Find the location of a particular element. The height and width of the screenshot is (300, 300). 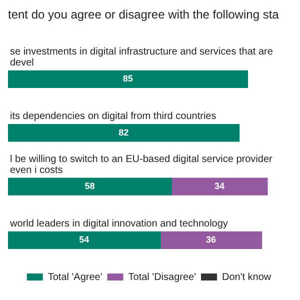

legend-label: Total 'Agree' is located at coordinates (75, 277).